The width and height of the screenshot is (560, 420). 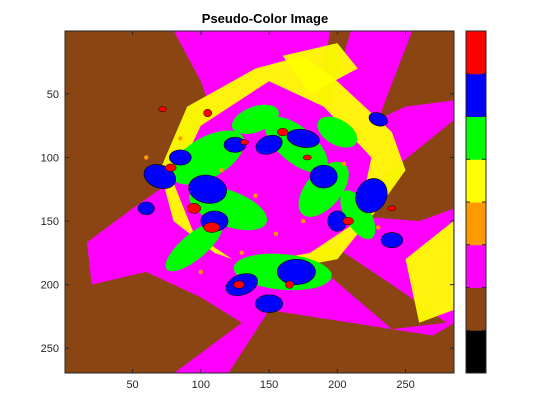 What do you see at coordinates (405, 385) in the screenshot?
I see `x-tick-label: 250` at bounding box center [405, 385].